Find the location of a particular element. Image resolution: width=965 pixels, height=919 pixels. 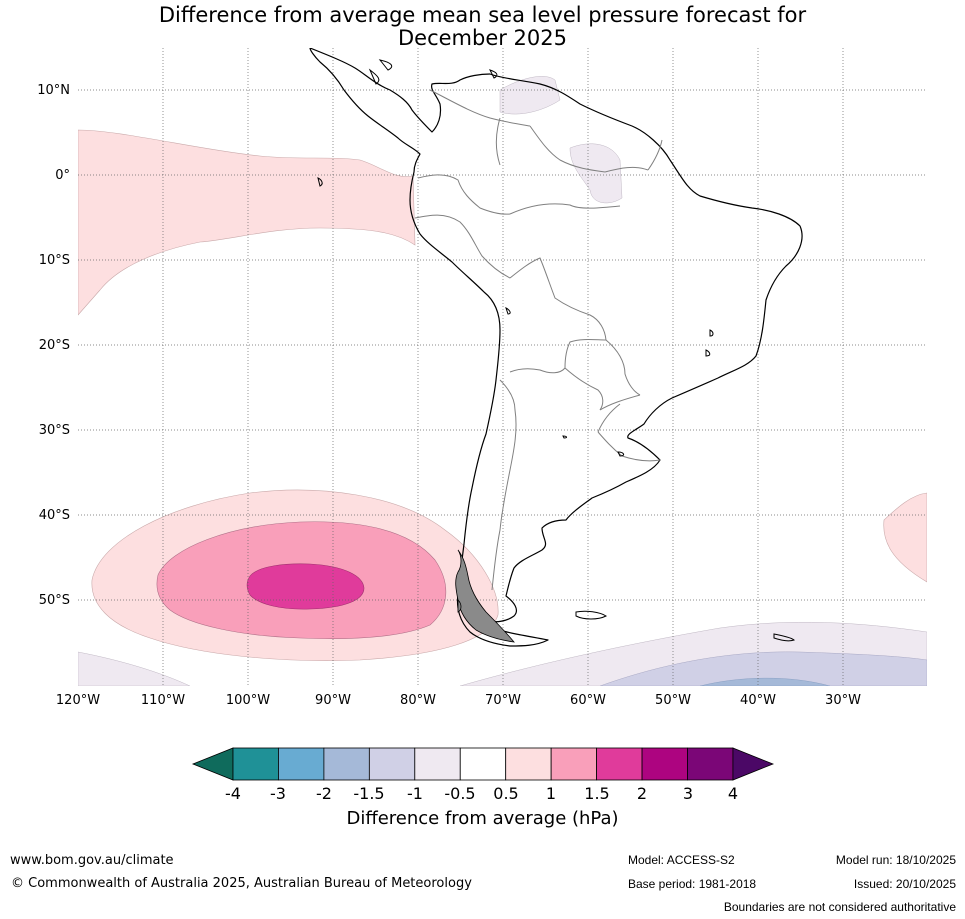

anomaly-south-negative-inner is located at coordinates (763, 668).